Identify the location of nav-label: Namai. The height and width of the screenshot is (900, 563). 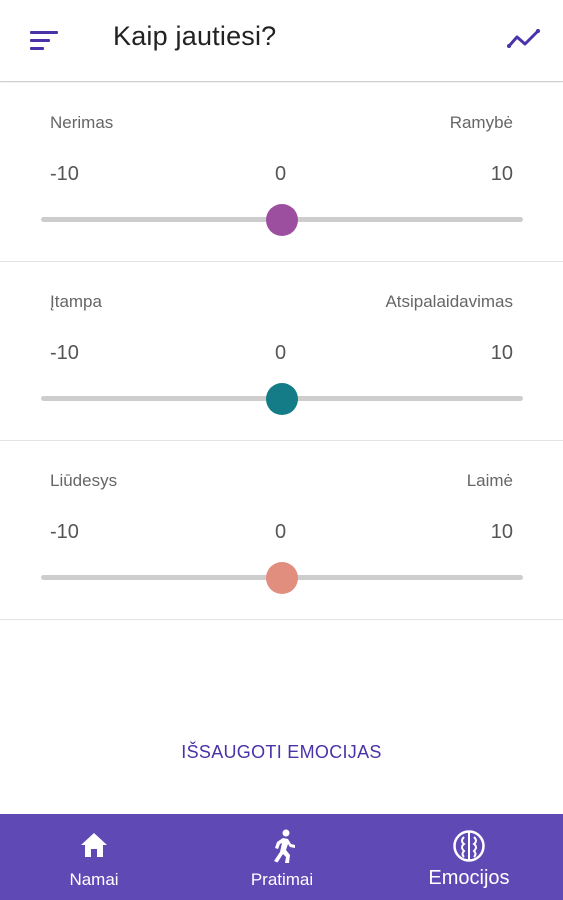
(94, 879).